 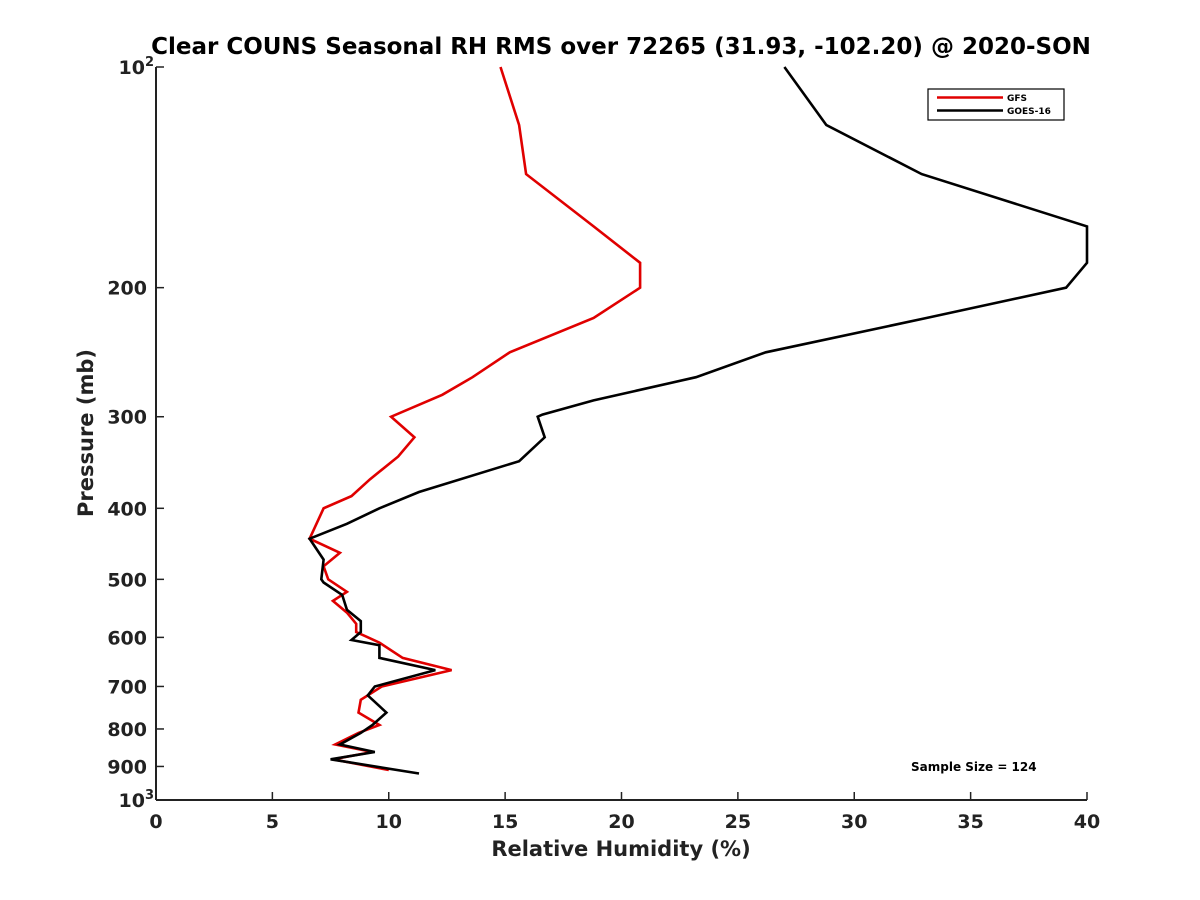 I want to click on y-tick-label: 400, so click(x=127, y=509).